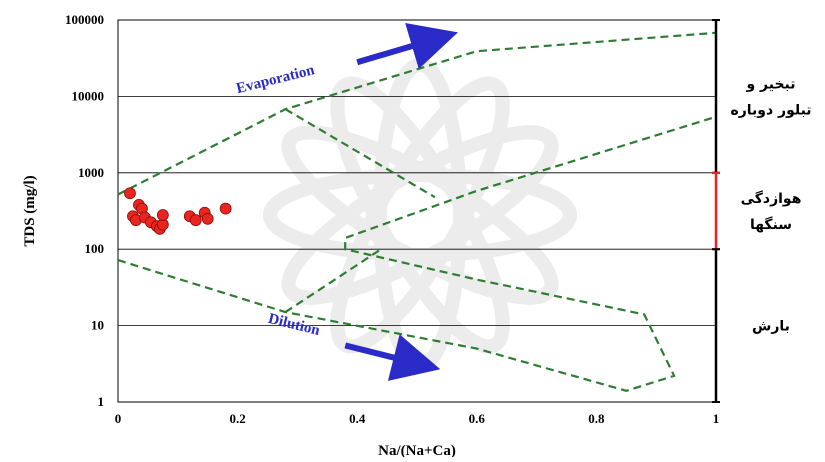 Image resolution: width=825 pixels, height=462 pixels. I want to click on x-tick-labels: 0 0.2 0.4 0.6 0.8 1, so click(417, 418).